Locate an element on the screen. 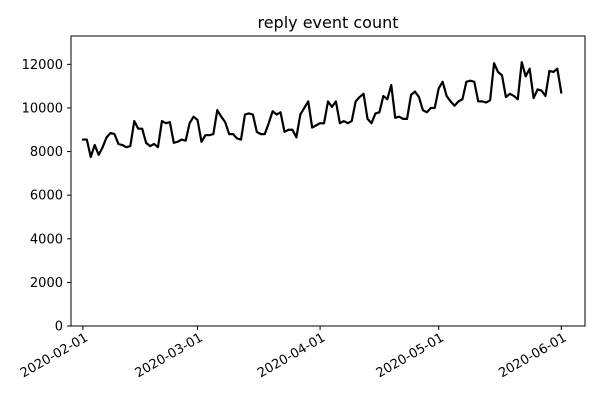  chart-title: reply event count is located at coordinates (327, 22).